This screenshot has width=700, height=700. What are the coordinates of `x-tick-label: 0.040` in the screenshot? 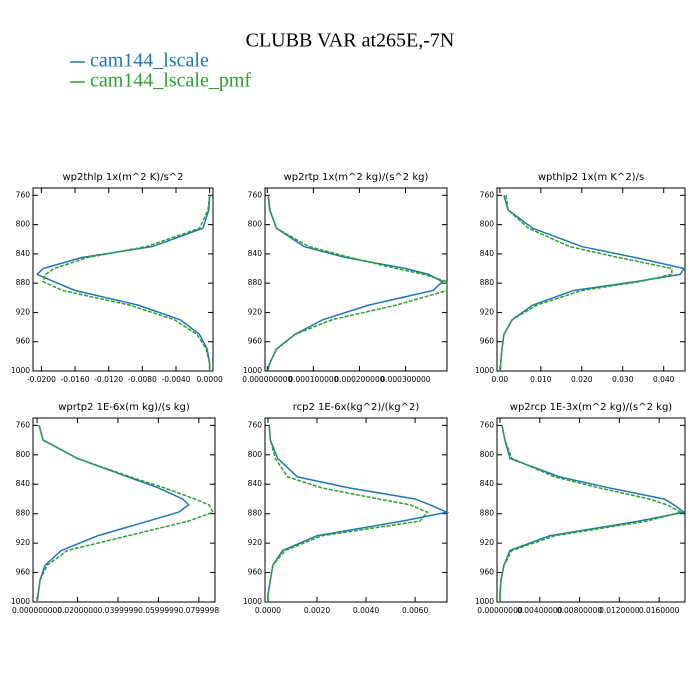 It's located at (664, 379).